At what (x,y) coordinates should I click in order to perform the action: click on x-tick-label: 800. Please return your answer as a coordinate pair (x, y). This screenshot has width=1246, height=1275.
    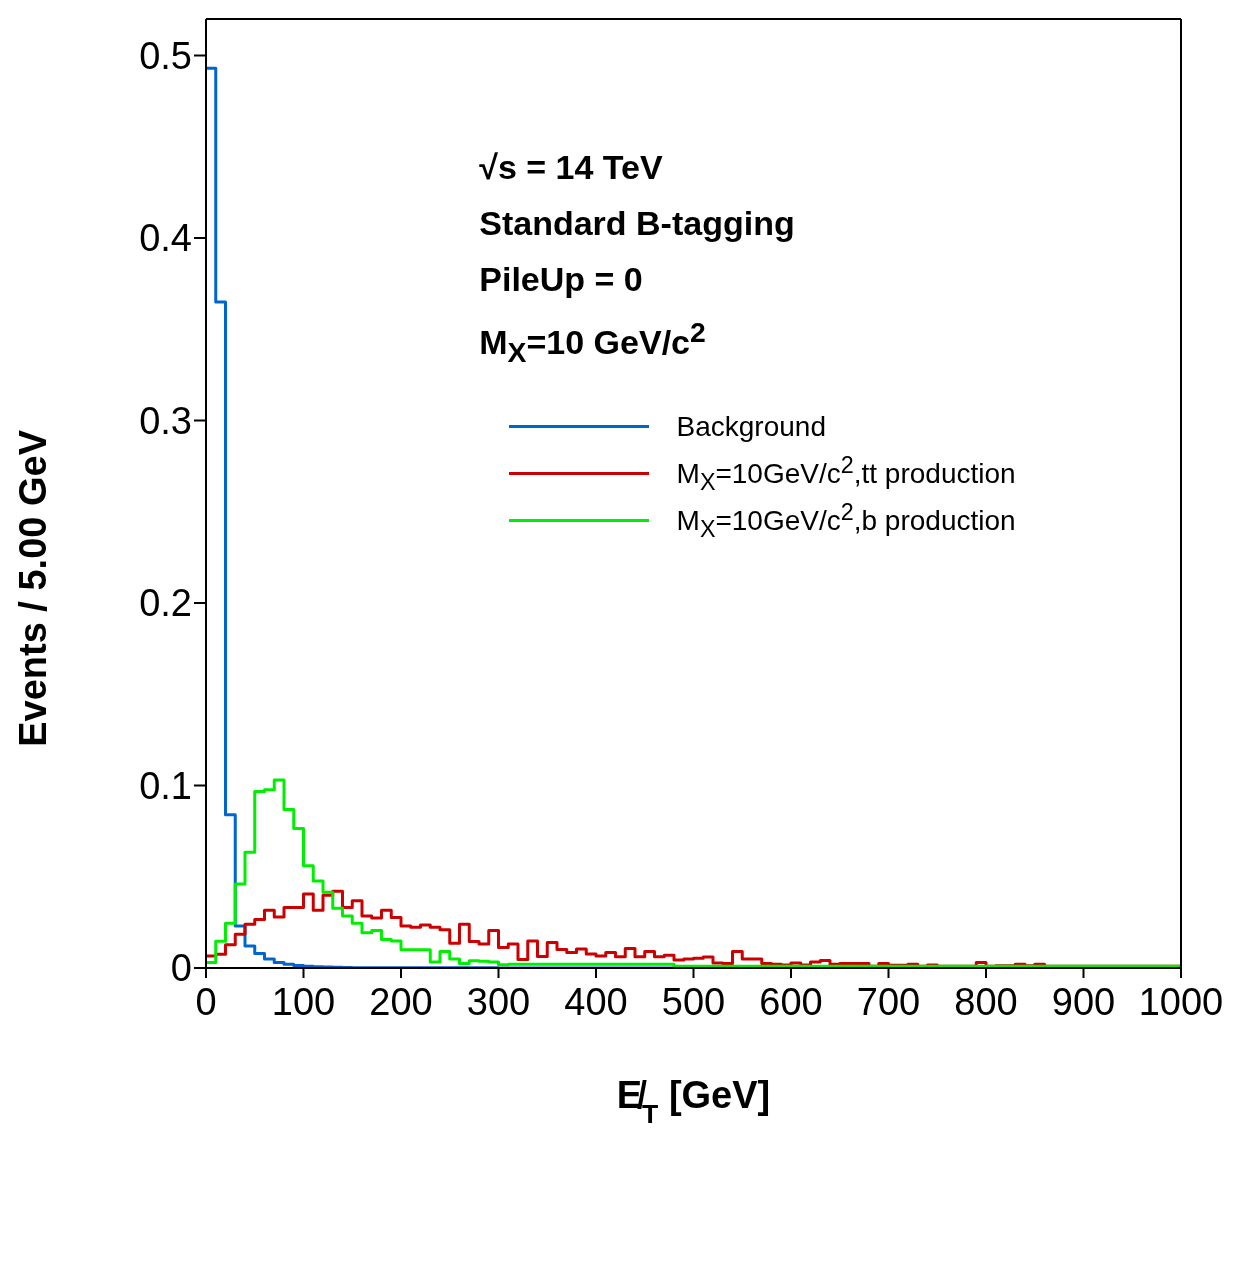
    Looking at the image, I should click on (986, 1001).